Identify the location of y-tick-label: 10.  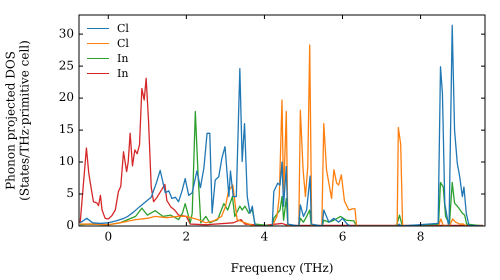
(66, 161).